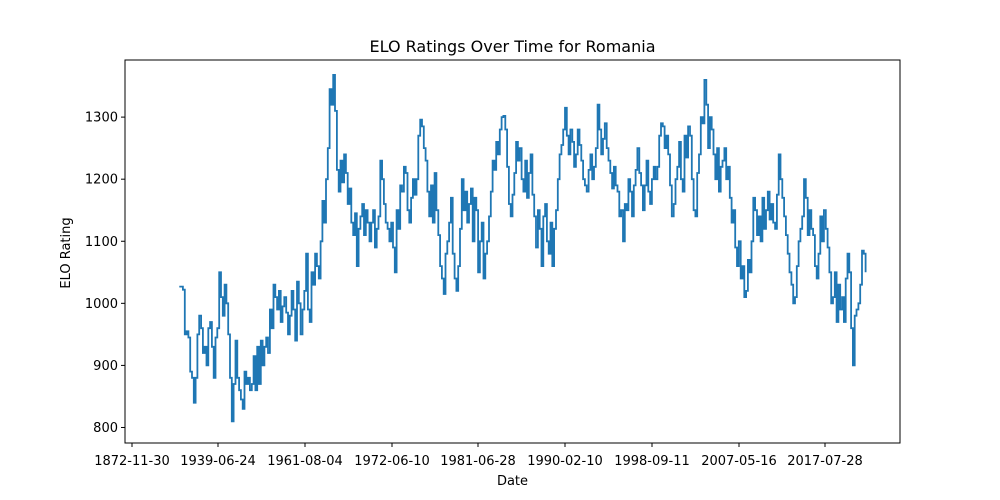 The height and width of the screenshot is (500, 1000). I want to click on y-axis-label: ELO Rating, so click(66, 252).